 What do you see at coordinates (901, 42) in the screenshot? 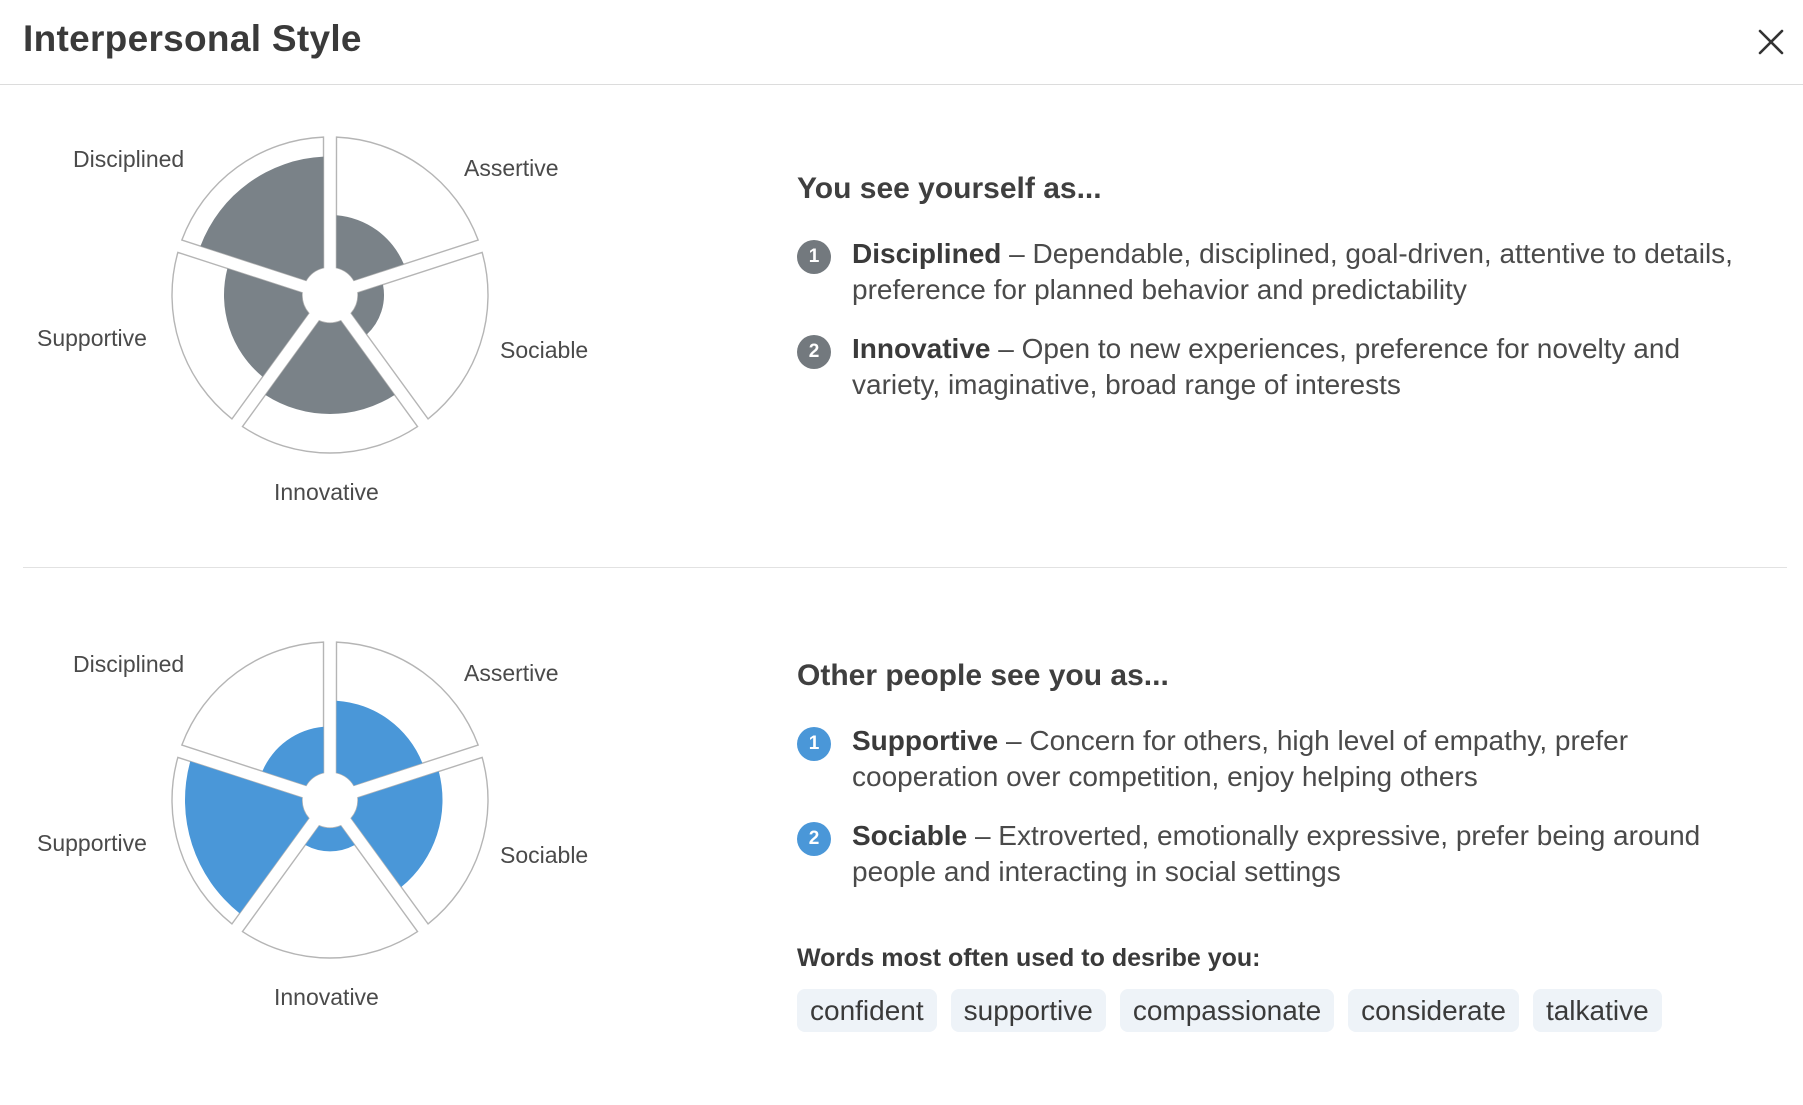
I see `dialog-header: Interpersonal Style` at bounding box center [901, 42].